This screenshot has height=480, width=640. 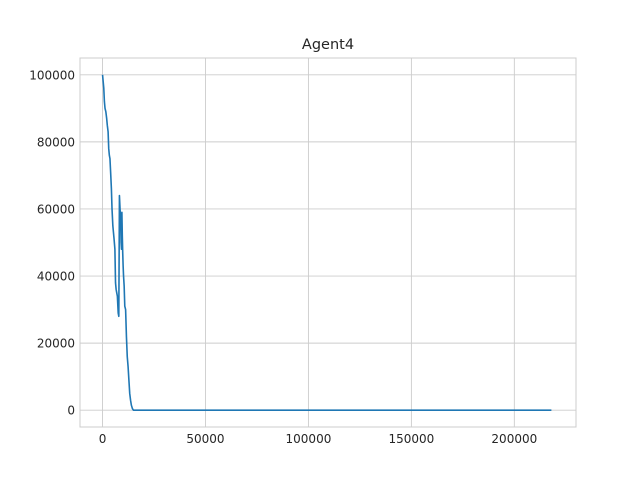 What do you see at coordinates (52, 75) in the screenshot?
I see `y-tick-label: 100000` at bounding box center [52, 75].